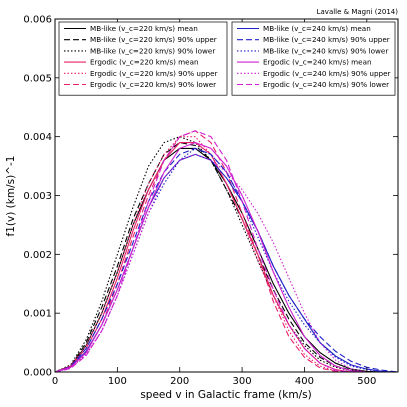 Image resolution: width=407 pixels, height=407 pixels. Describe the element at coordinates (37, 373) in the screenshot. I see `y-tick-label-0: 0.000` at that location.